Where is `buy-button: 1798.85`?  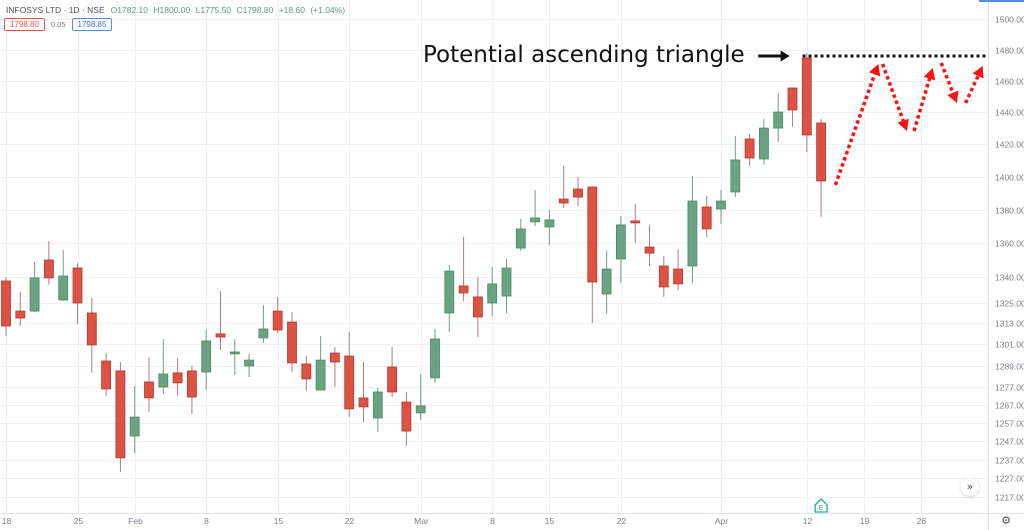 buy-button: 1798.85 is located at coordinates (92, 24).